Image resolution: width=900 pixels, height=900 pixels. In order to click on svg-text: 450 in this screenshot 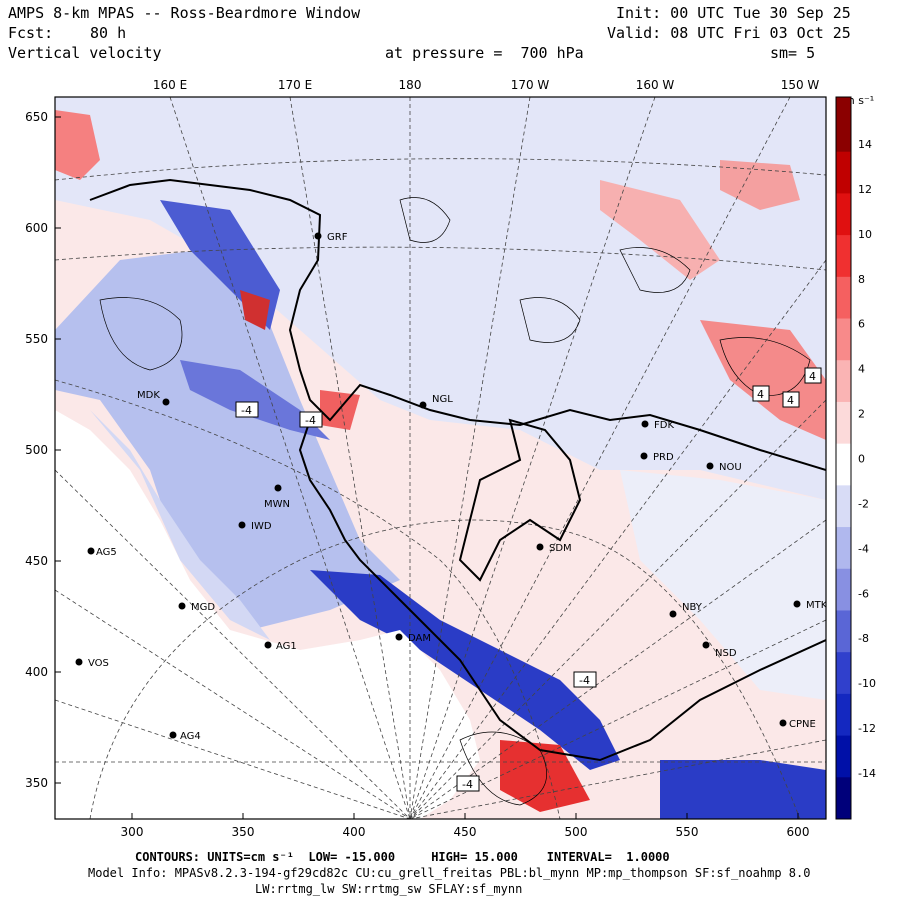, I will do `click(465, 832)`.